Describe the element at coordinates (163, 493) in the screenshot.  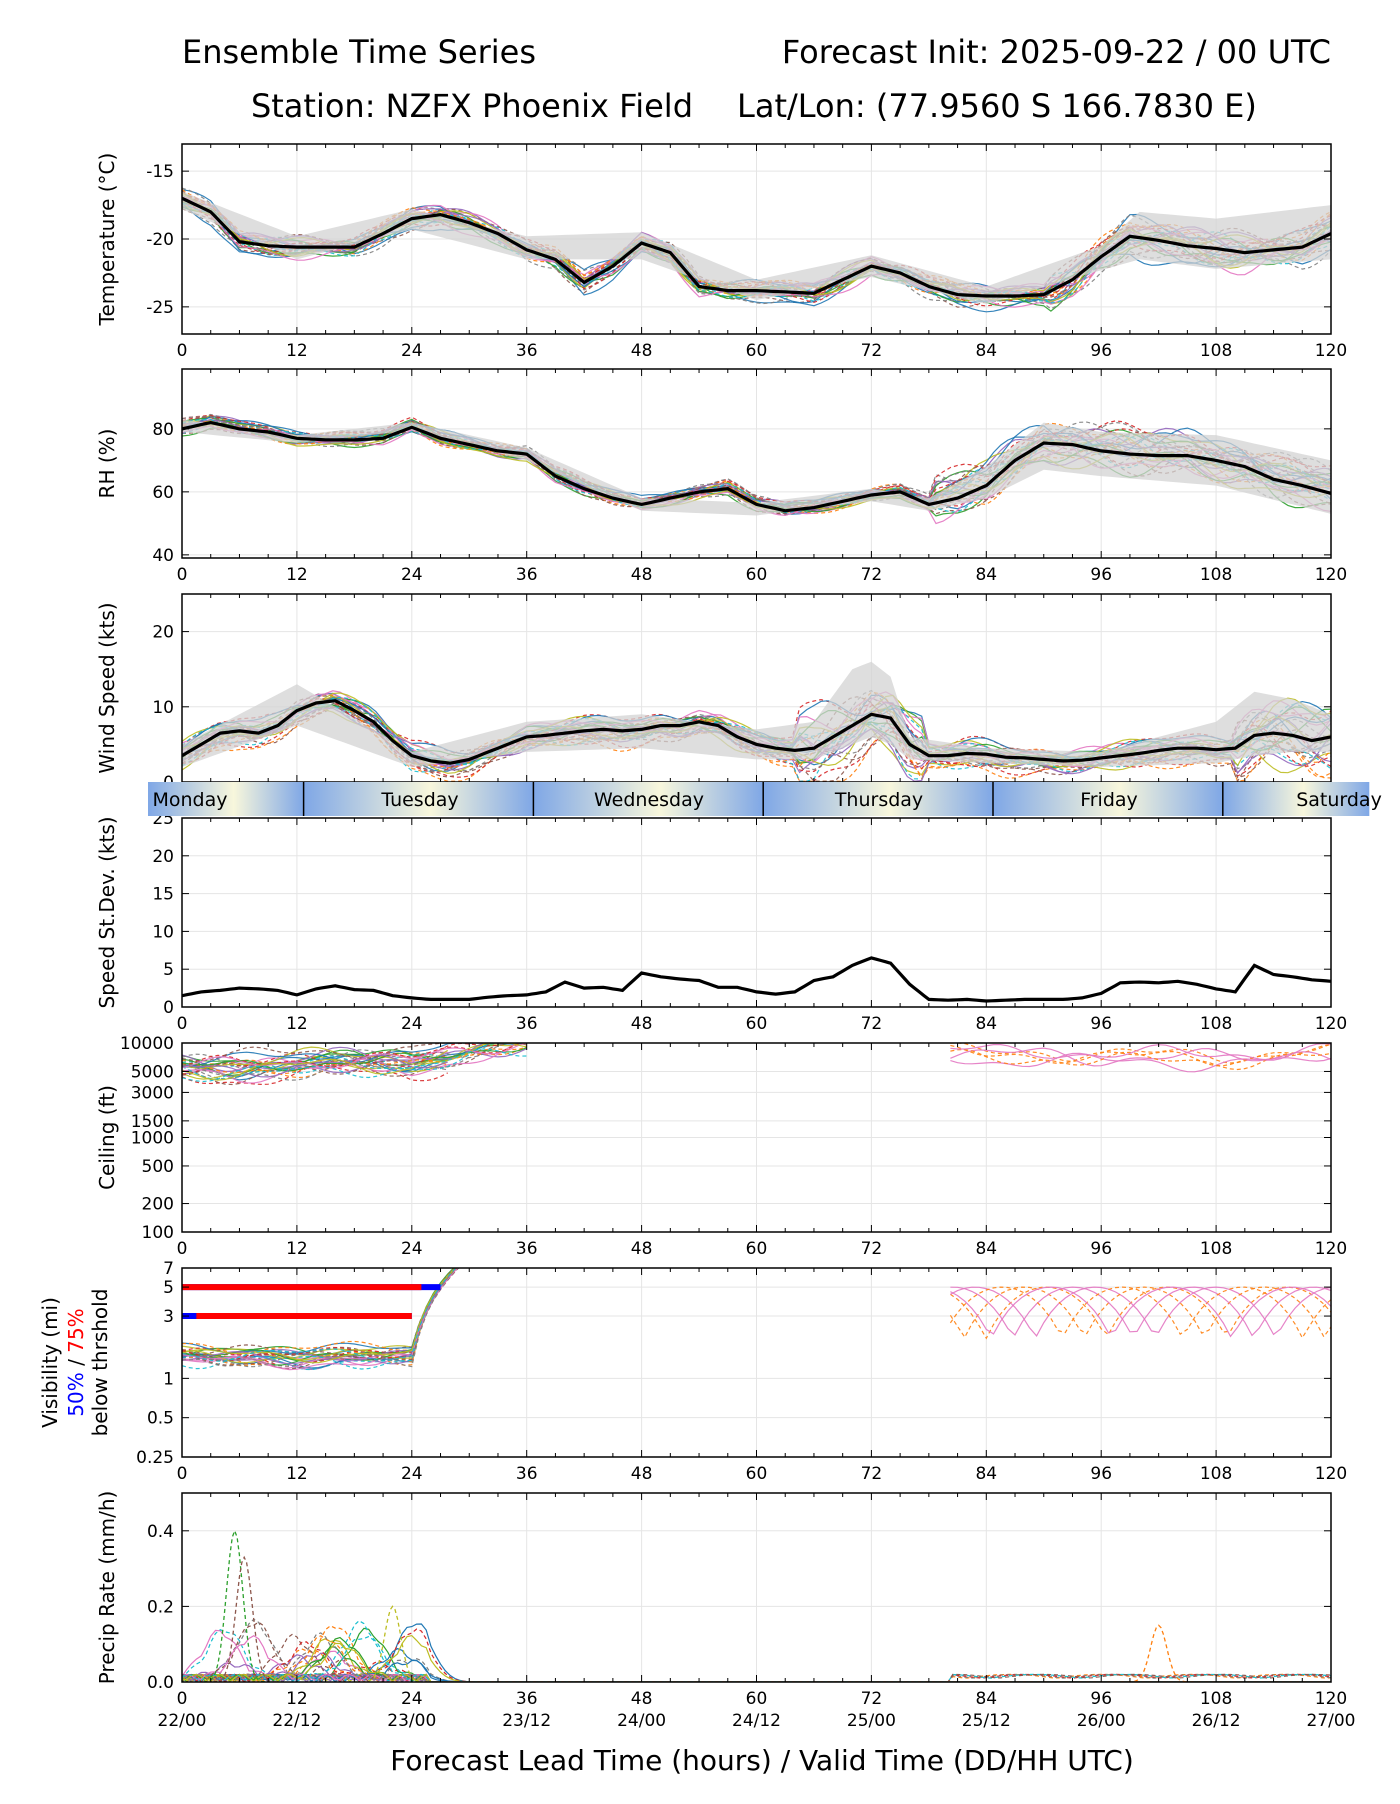
I see `y-tick-label: 60` at that location.